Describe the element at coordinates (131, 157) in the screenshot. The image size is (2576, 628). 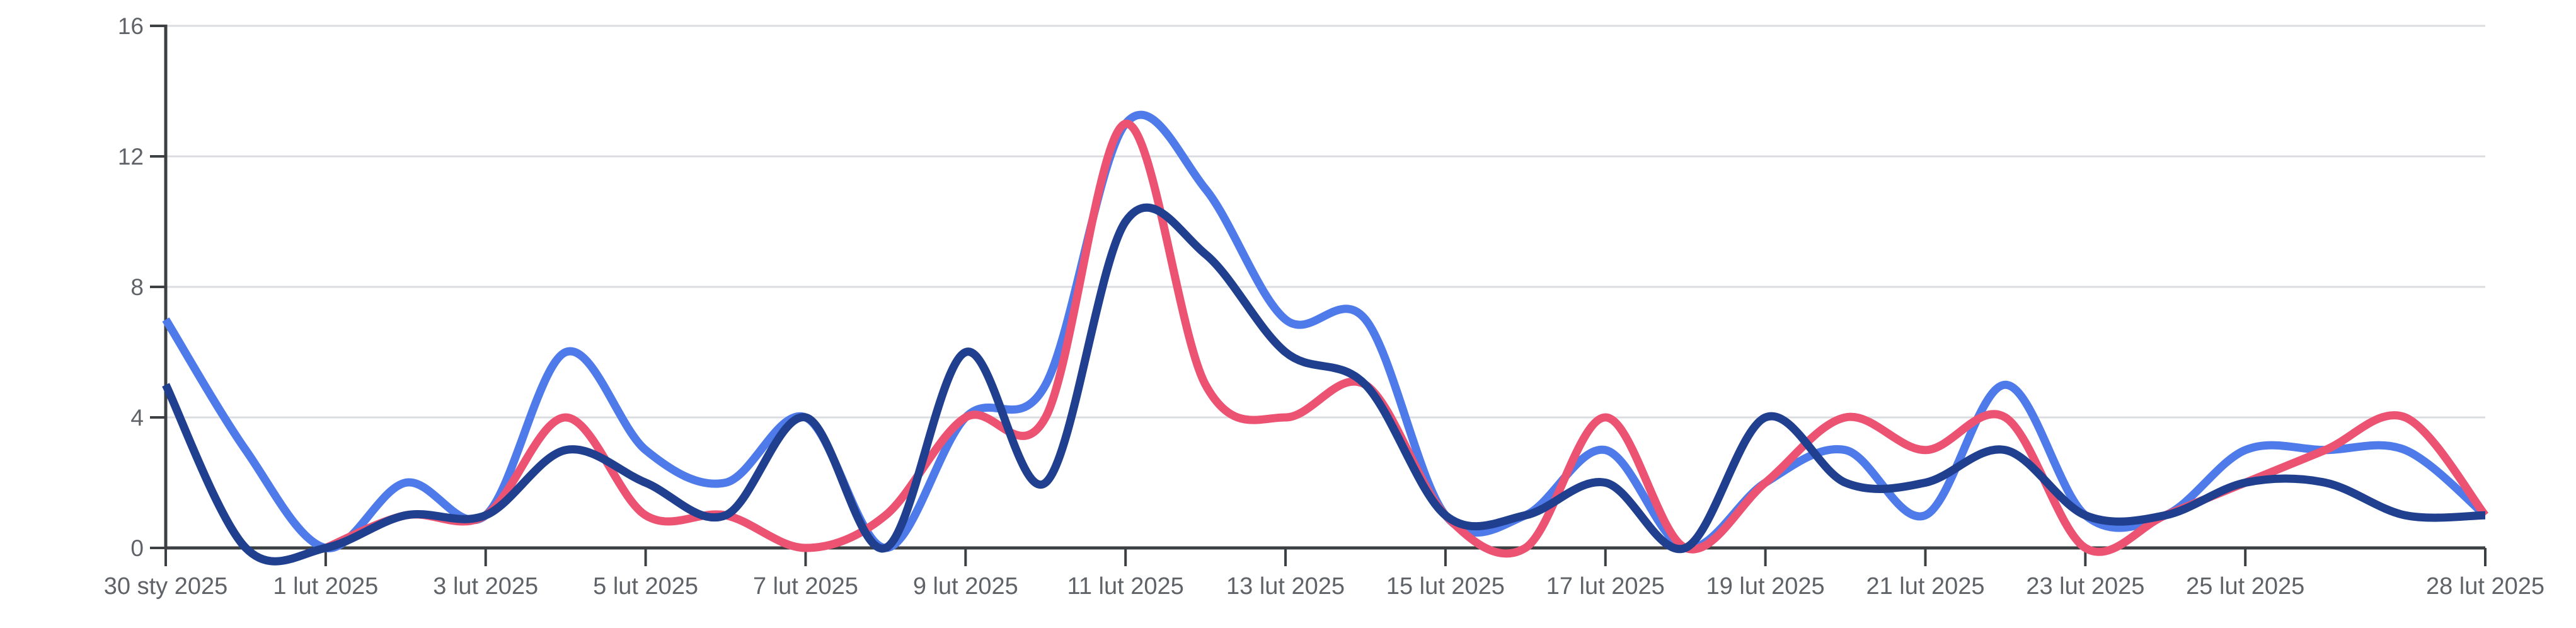
I see `y-axis-label-12: 12` at that location.